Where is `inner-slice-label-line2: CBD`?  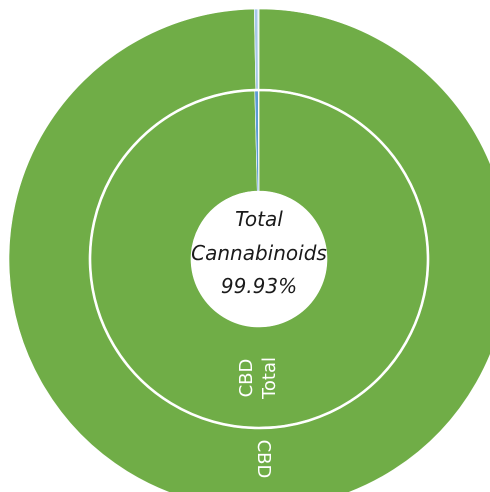 inner-slice-label-line2: CBD is located at coordinates (246, 378).